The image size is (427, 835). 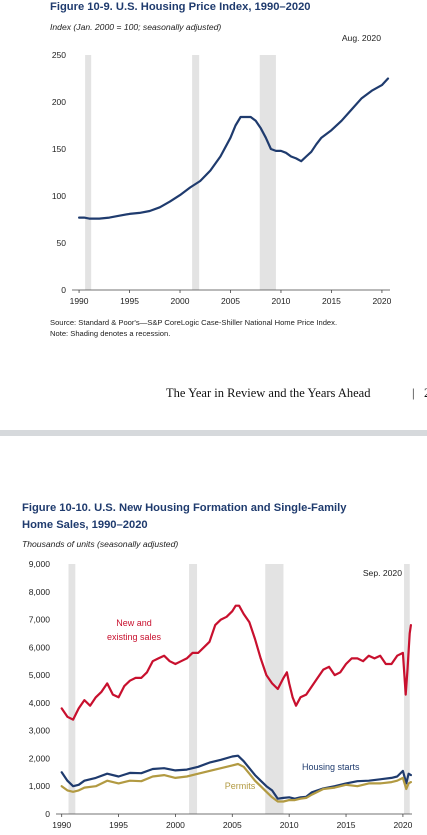 I want to click on y-tick-label: 3,000, so click(x=40, y=731).